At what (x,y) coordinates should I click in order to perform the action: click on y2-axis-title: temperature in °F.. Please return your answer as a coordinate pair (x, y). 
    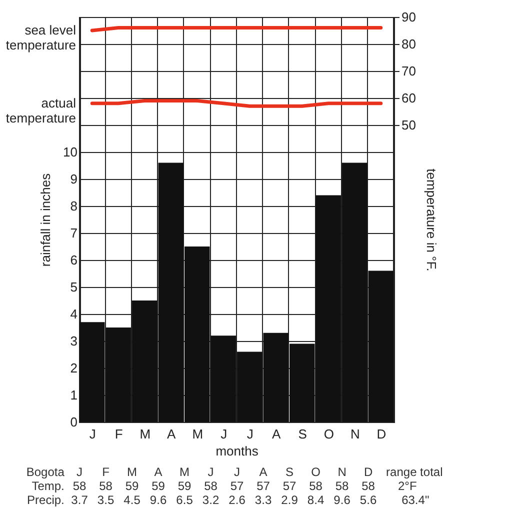
    Looking at the image, I should click on (431, 220).